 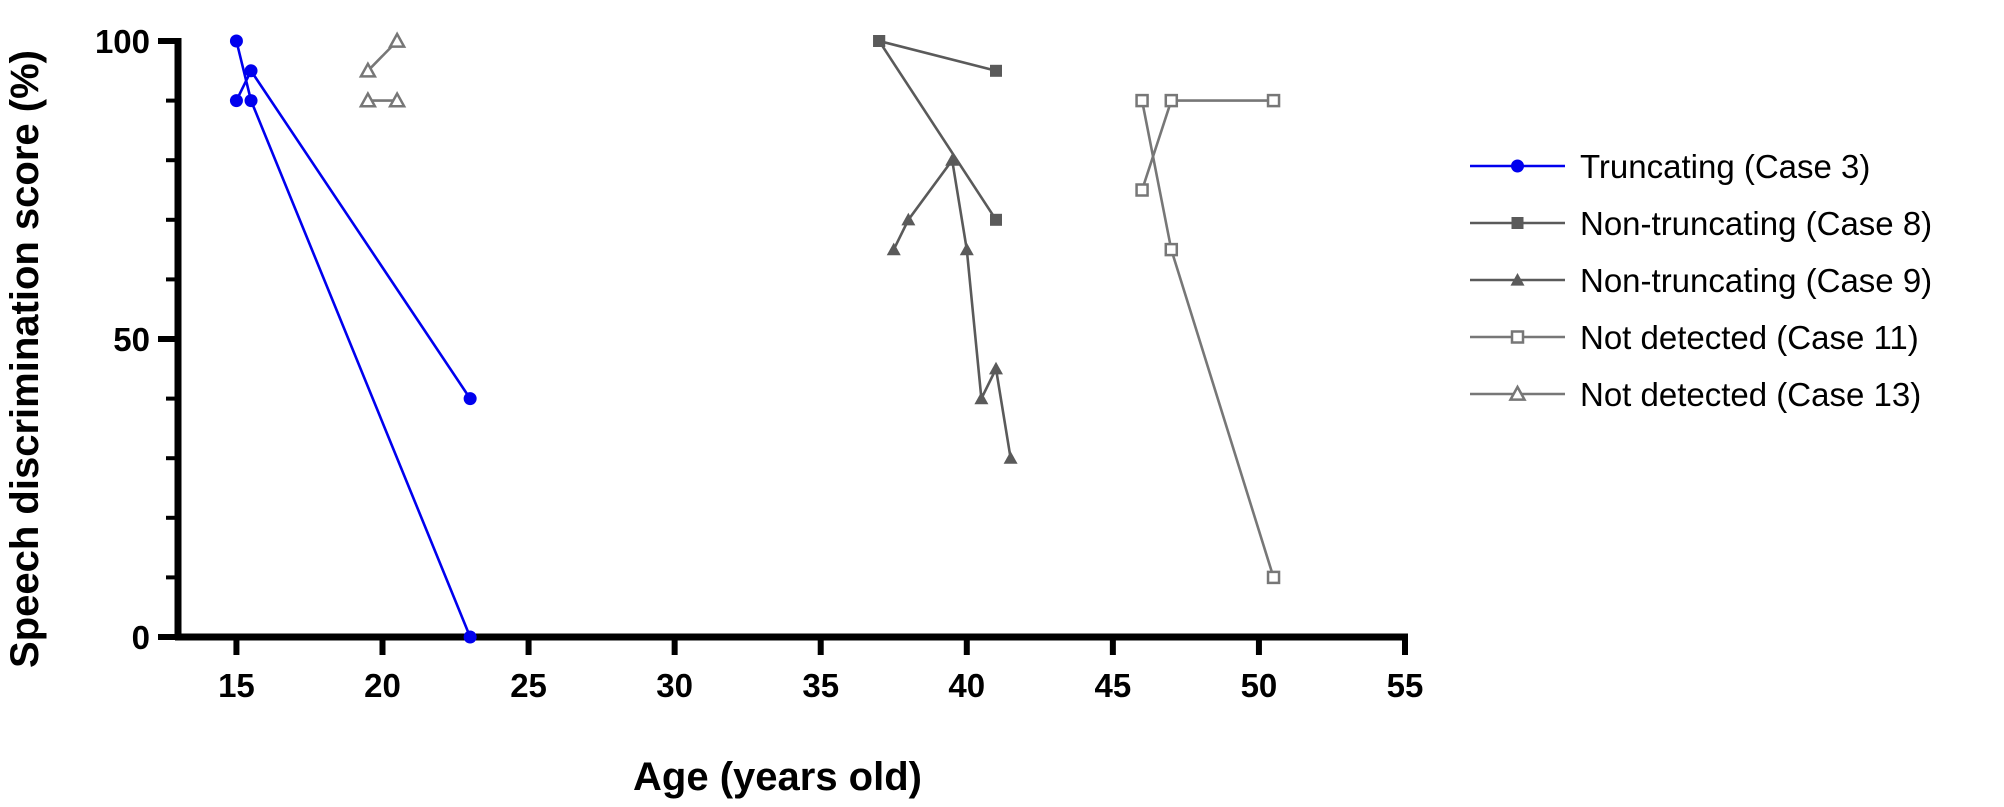 What do you see at coordinates (1749, 337) in the screenshot?
I see `legend-label: Not detected (Case 11)` at bounding box center [1749, 337].